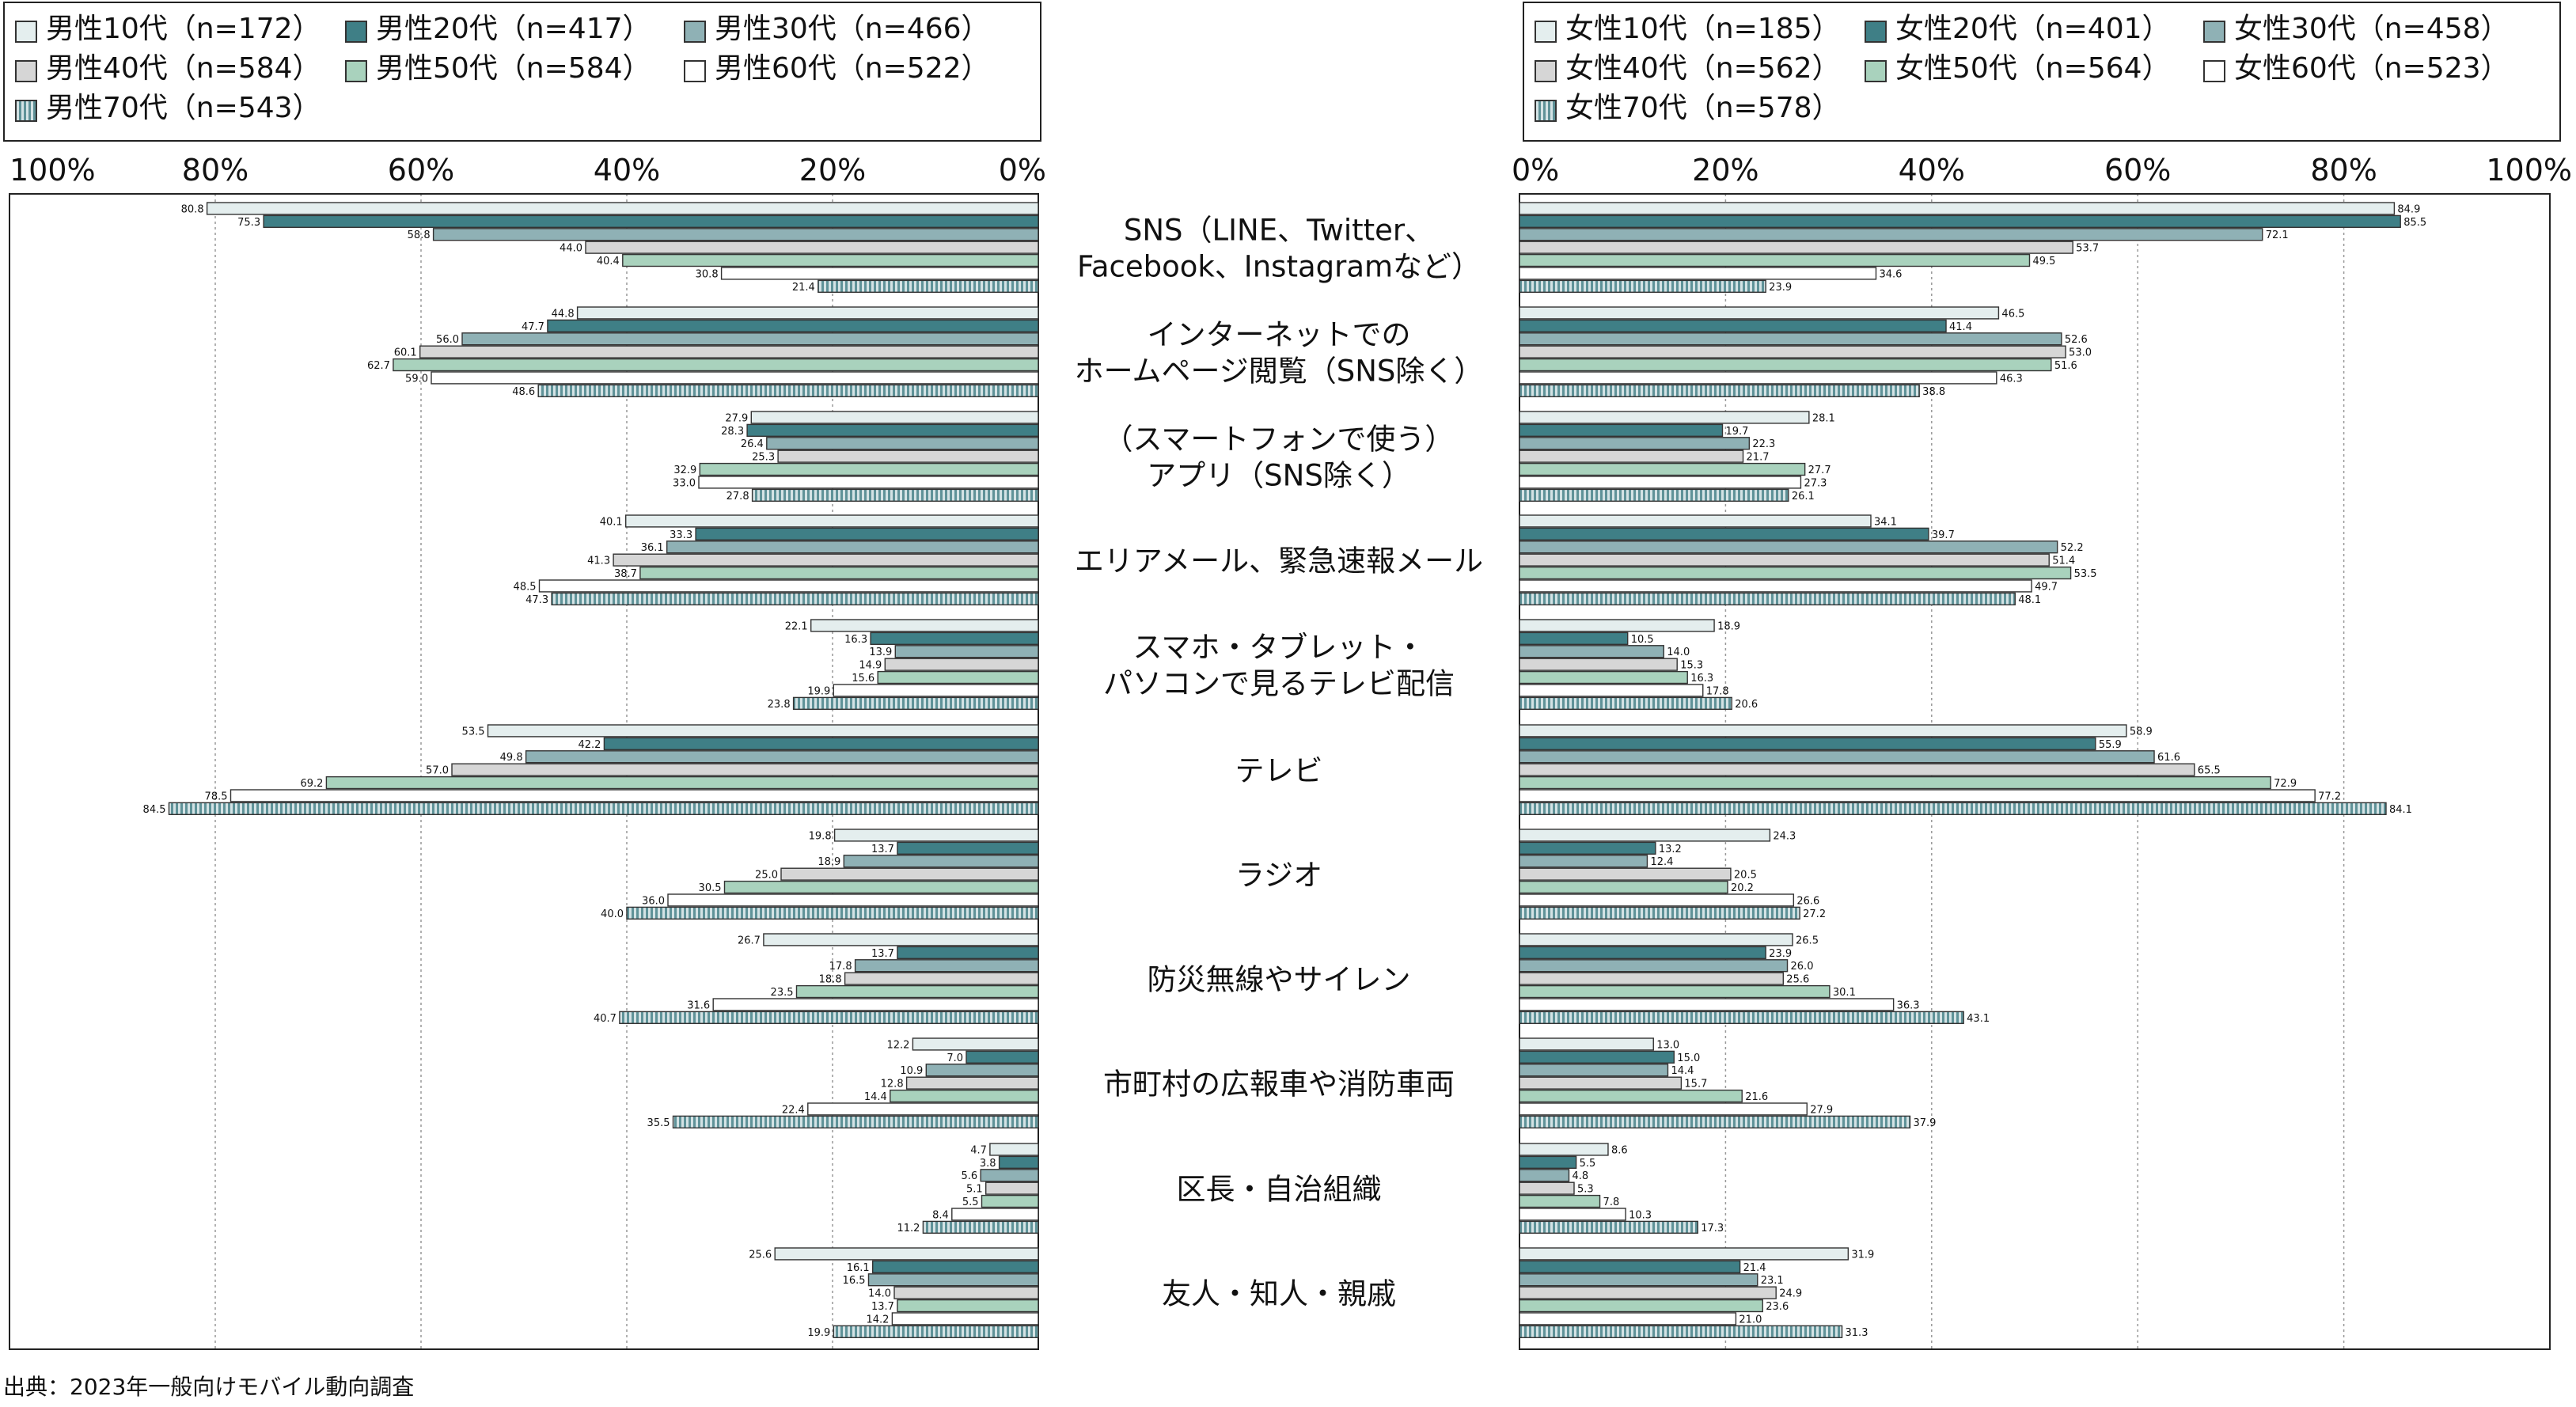 This screenshot has height=1407, width=2576. Describe the element at coordinates (818, 691) in the screenshot. I see `data-label: 19.9` at that location.